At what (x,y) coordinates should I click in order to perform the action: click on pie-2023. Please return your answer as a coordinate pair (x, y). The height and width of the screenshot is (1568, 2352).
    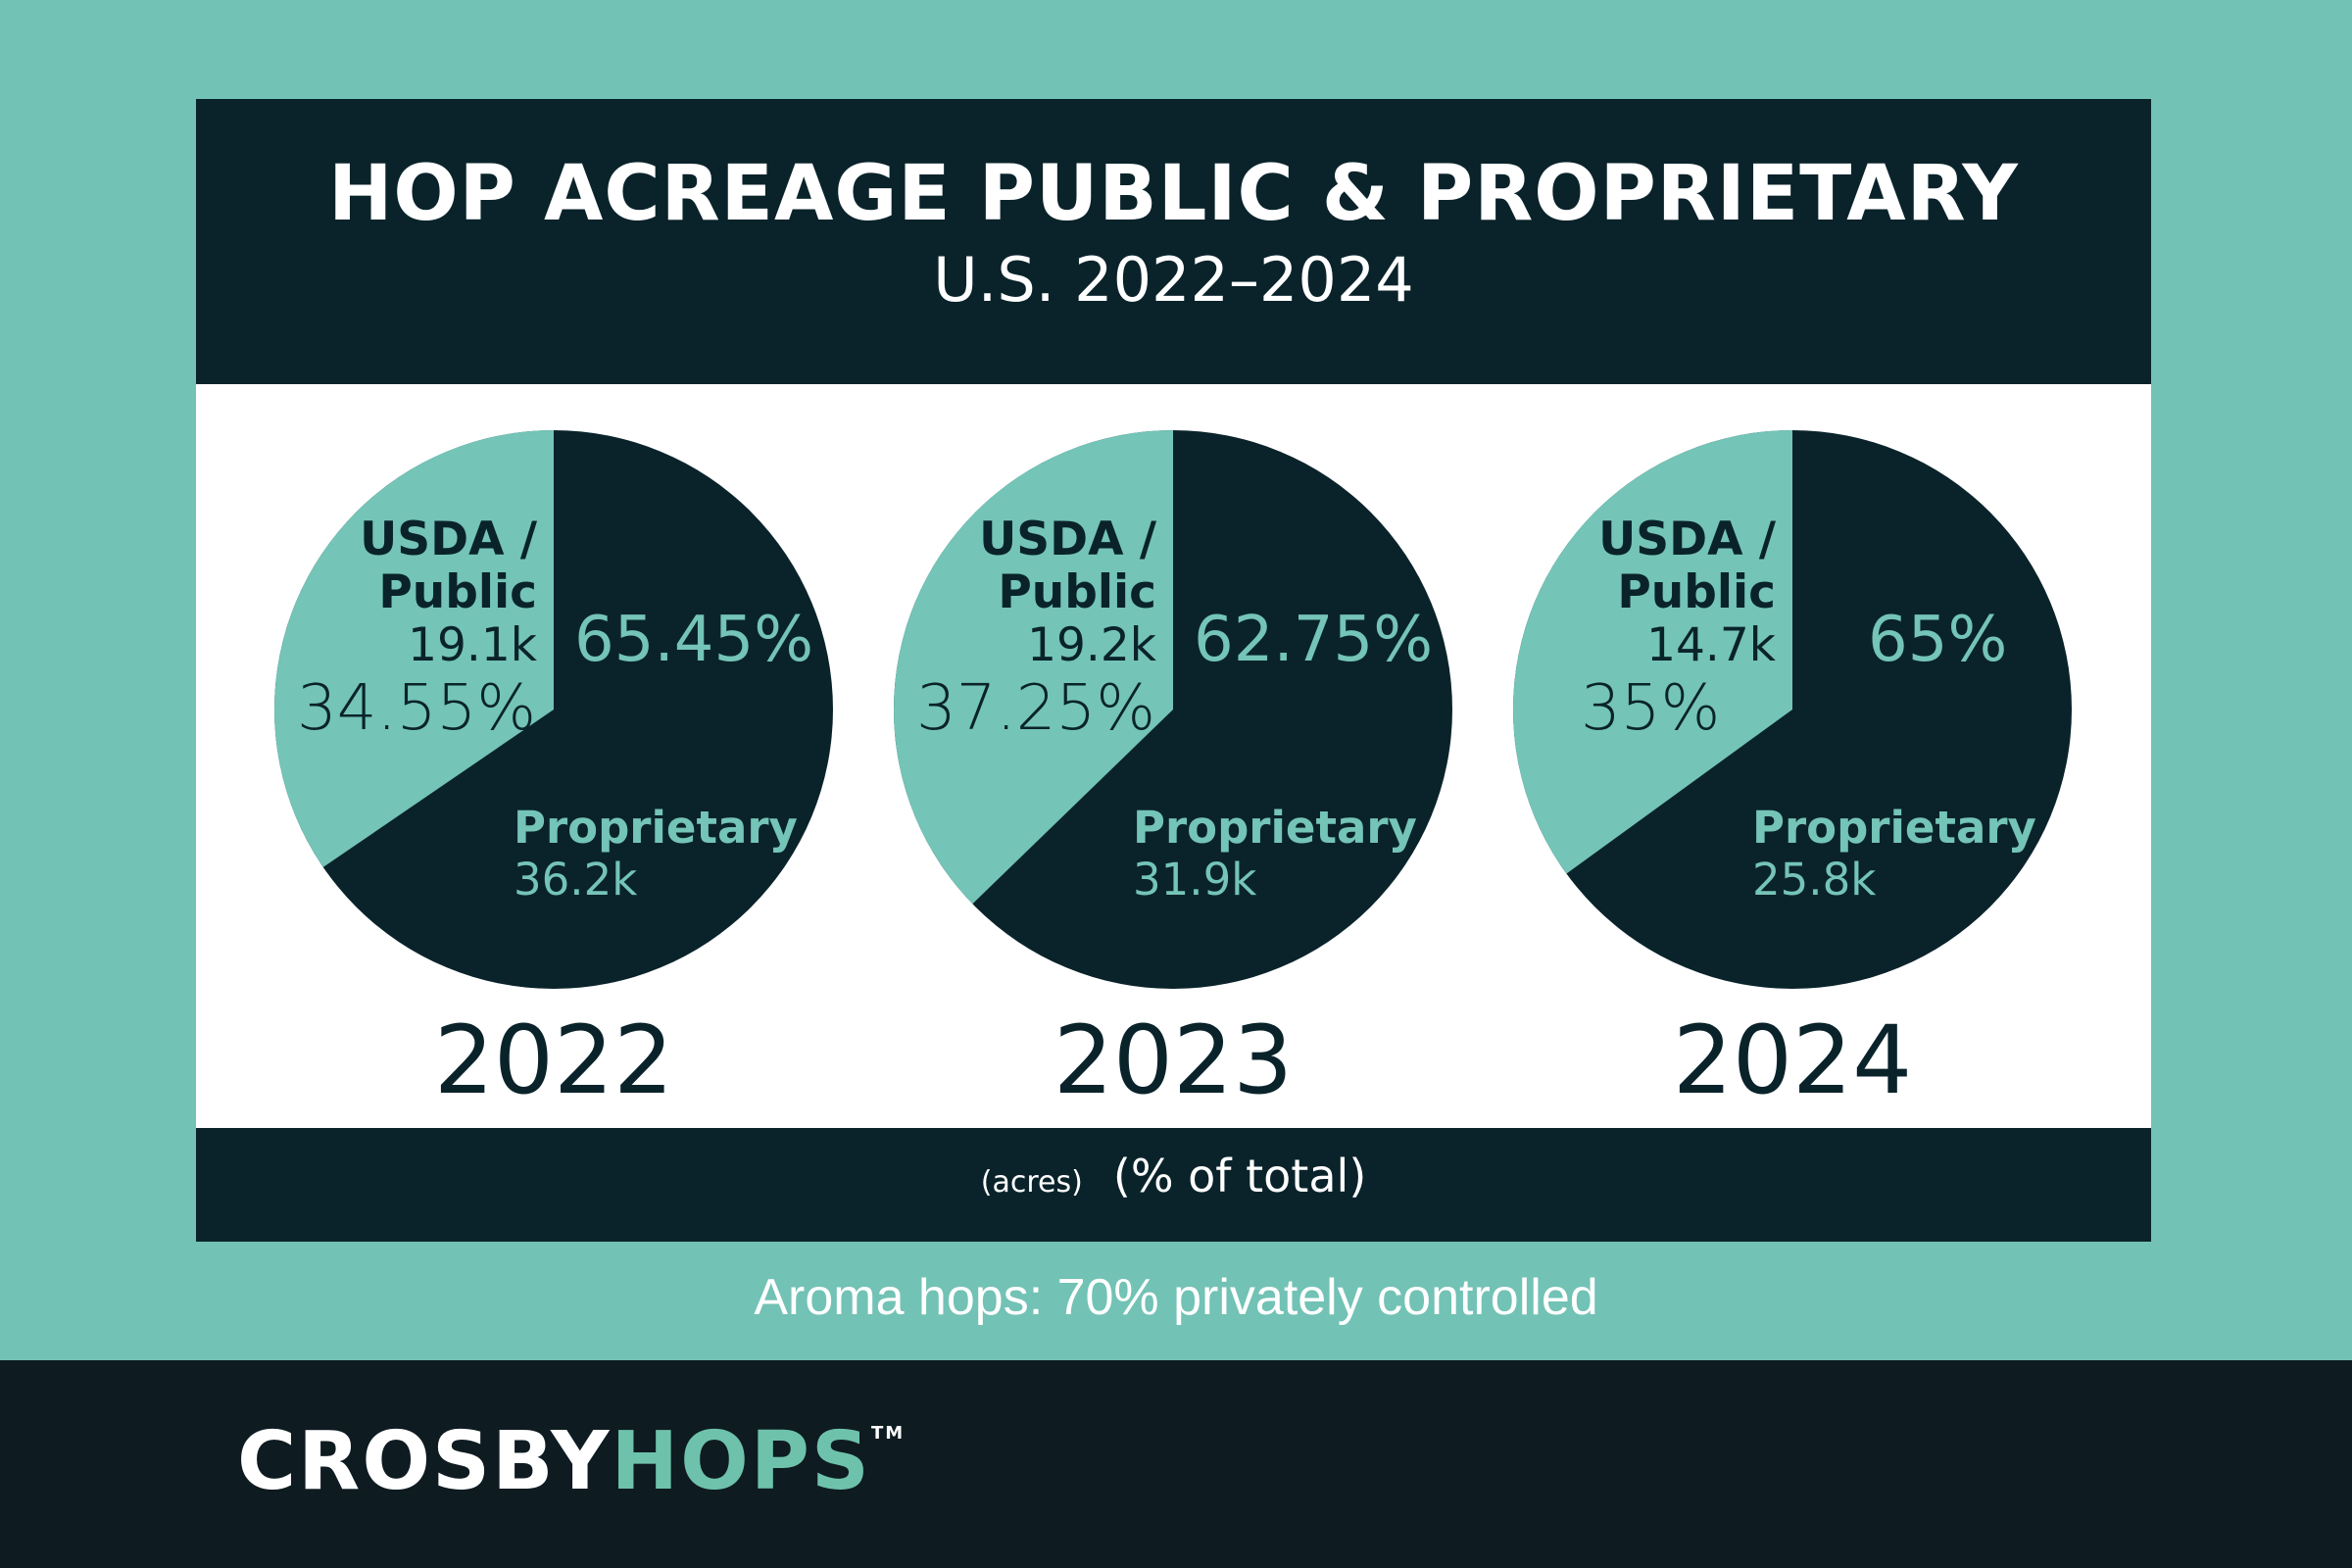
    Looking at the image, I should click on (1172, 709).